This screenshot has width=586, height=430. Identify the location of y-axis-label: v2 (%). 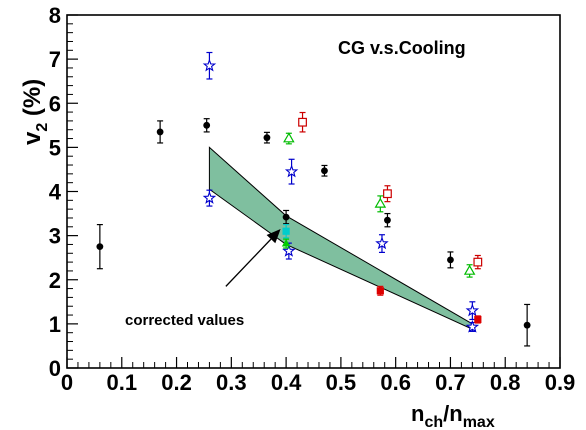
(35, 112).